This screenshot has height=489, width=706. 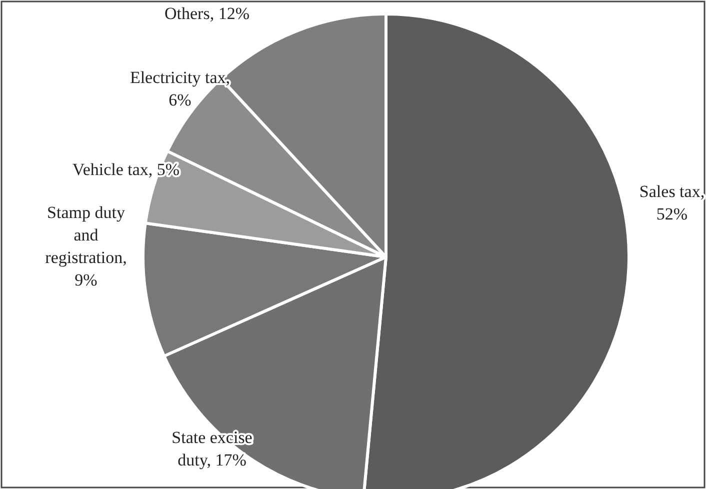 I want to click on slice-label: Sales tax, 52%, so click(x=672, y=203).